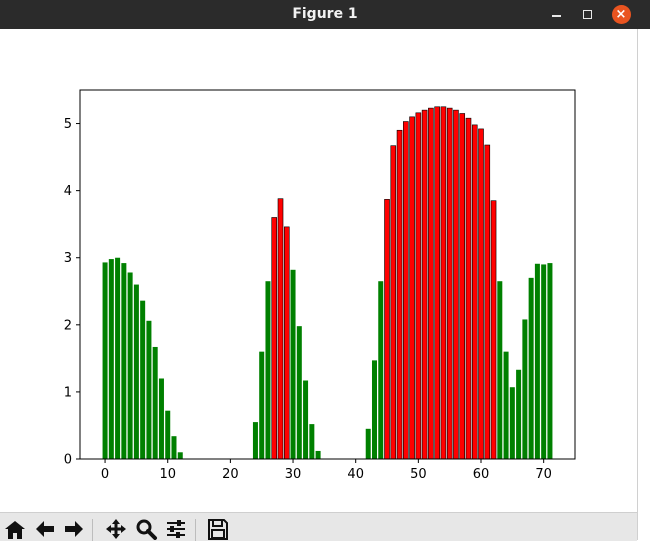 This screenshot has width=650, height=544. I want to click on configure-subplots-button, so click(176, 531).